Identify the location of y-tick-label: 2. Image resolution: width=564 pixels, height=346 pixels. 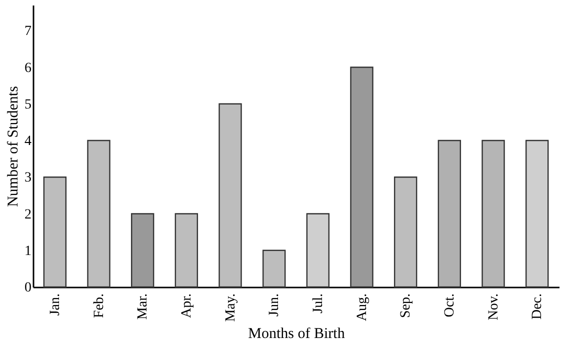
(28, 214).